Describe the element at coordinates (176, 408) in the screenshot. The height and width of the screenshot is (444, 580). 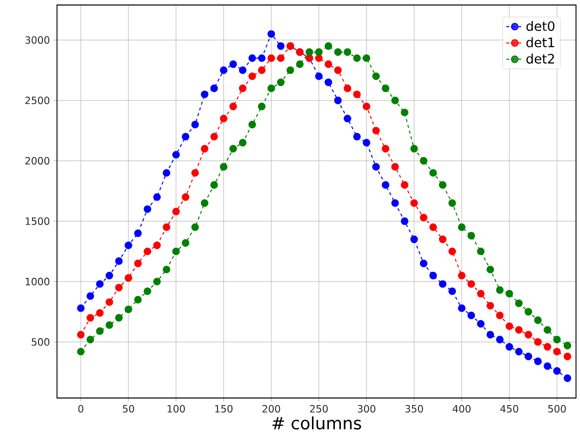
I see `x-tick-label: 100` at that location.